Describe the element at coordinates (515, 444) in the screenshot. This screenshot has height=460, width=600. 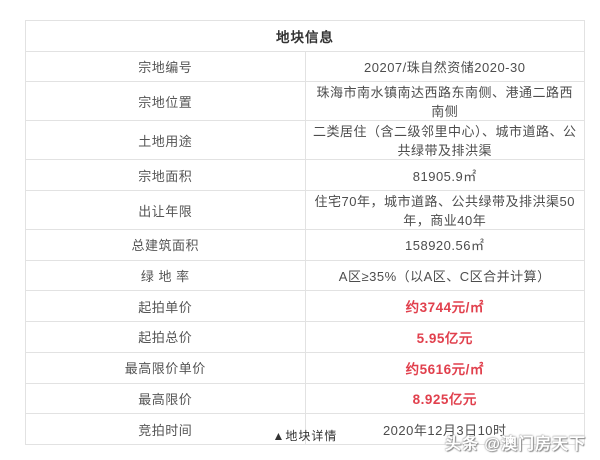
I see `toutiao-watermark: 头条 @澳门房天下` at that location.